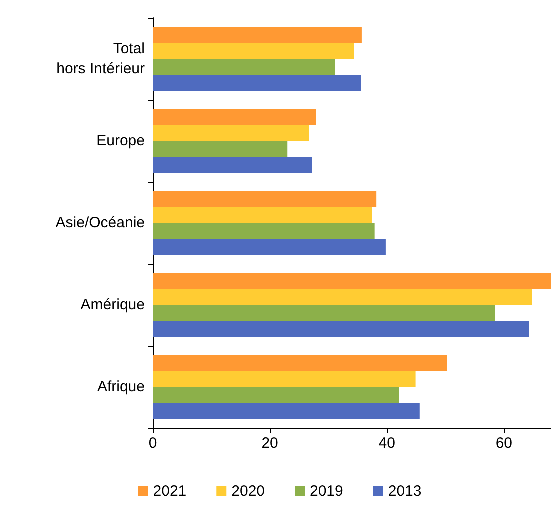 The image size is (560, 517). I want to click on y-tick-label: Asie/Océanie, so click(100, 223).